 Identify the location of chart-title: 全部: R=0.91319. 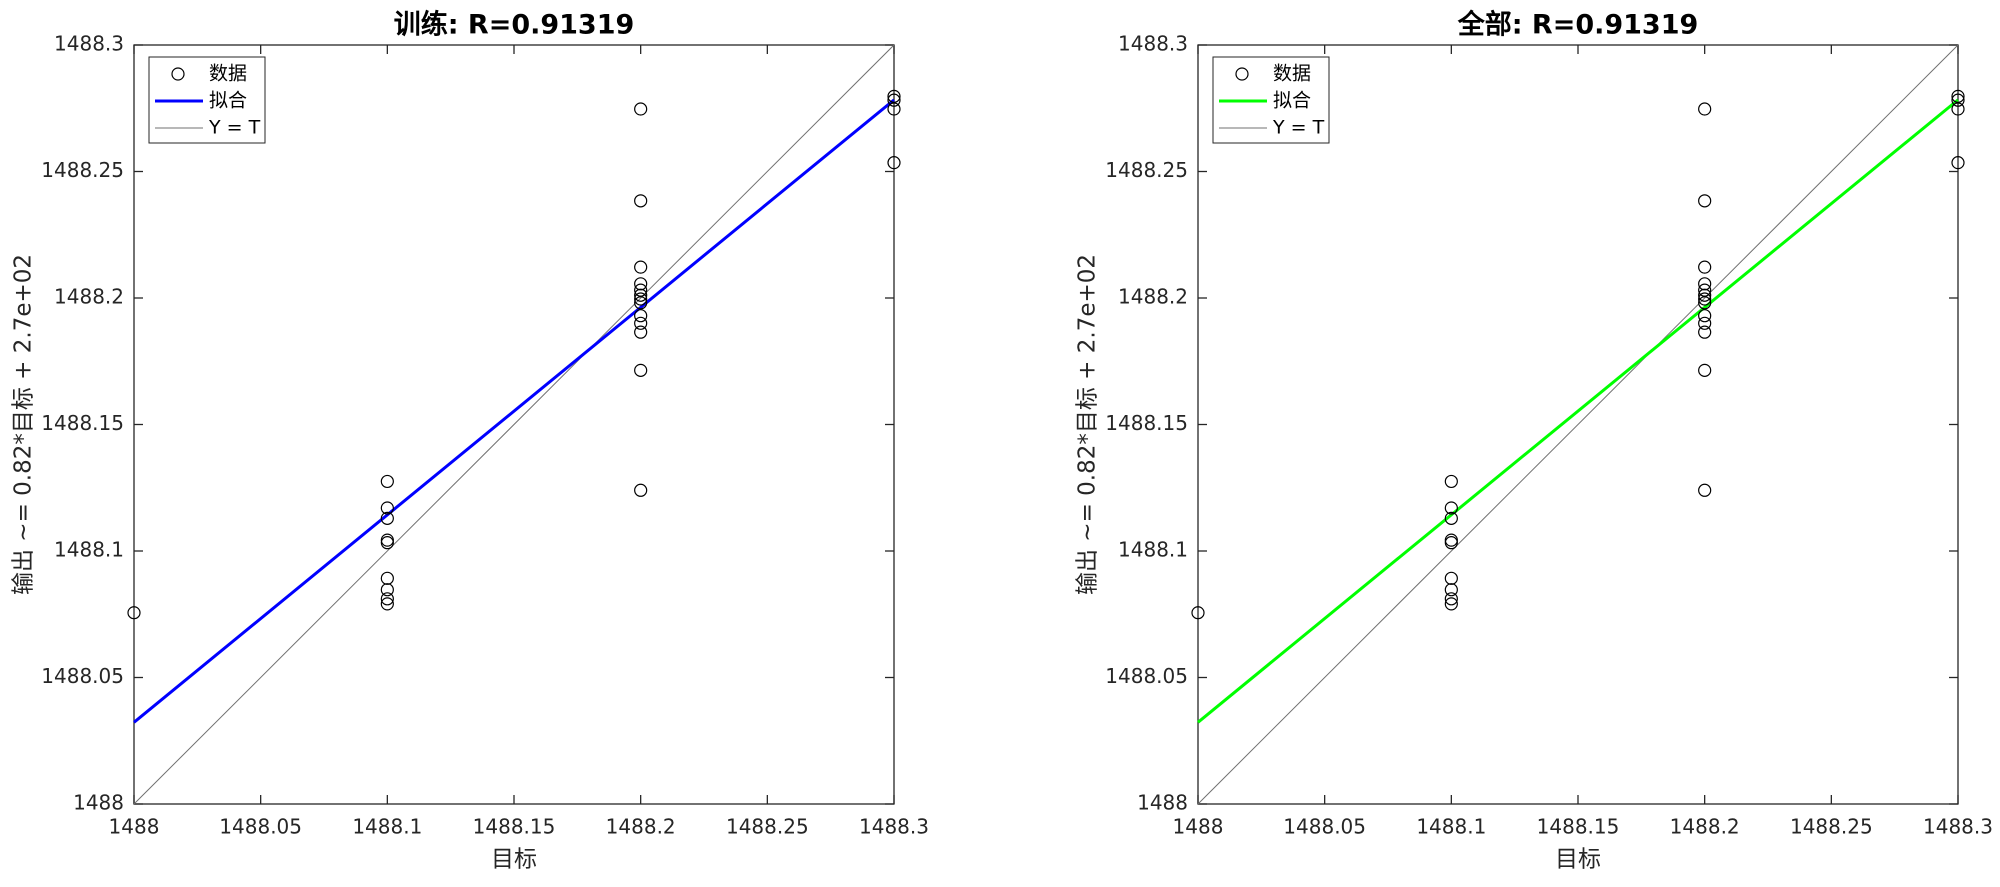
(1578, 25).